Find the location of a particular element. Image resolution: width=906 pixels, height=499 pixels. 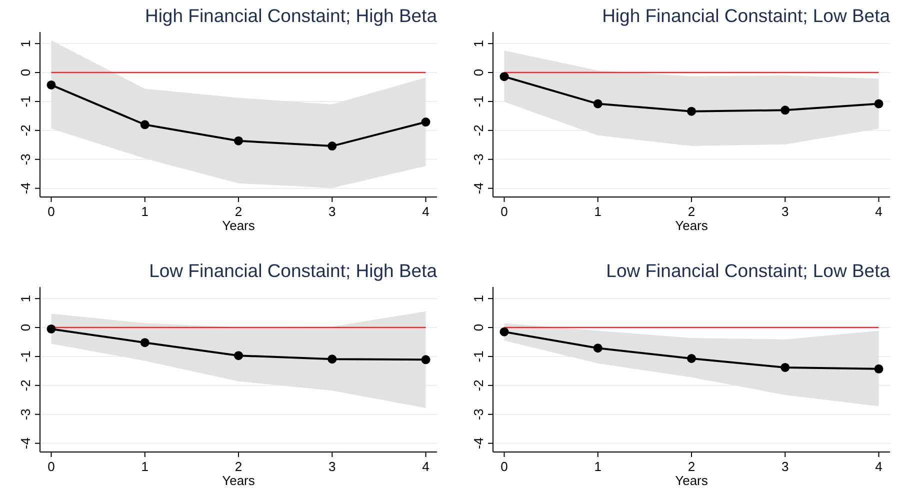

chart-title: Low Financial Constaint; High Beta is located at coordinates (293, 270).